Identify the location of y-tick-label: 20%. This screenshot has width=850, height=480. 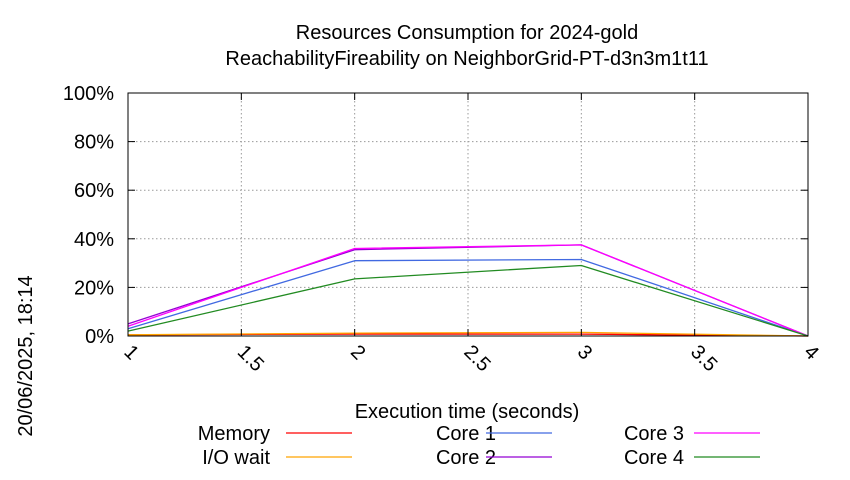
(94, 288).